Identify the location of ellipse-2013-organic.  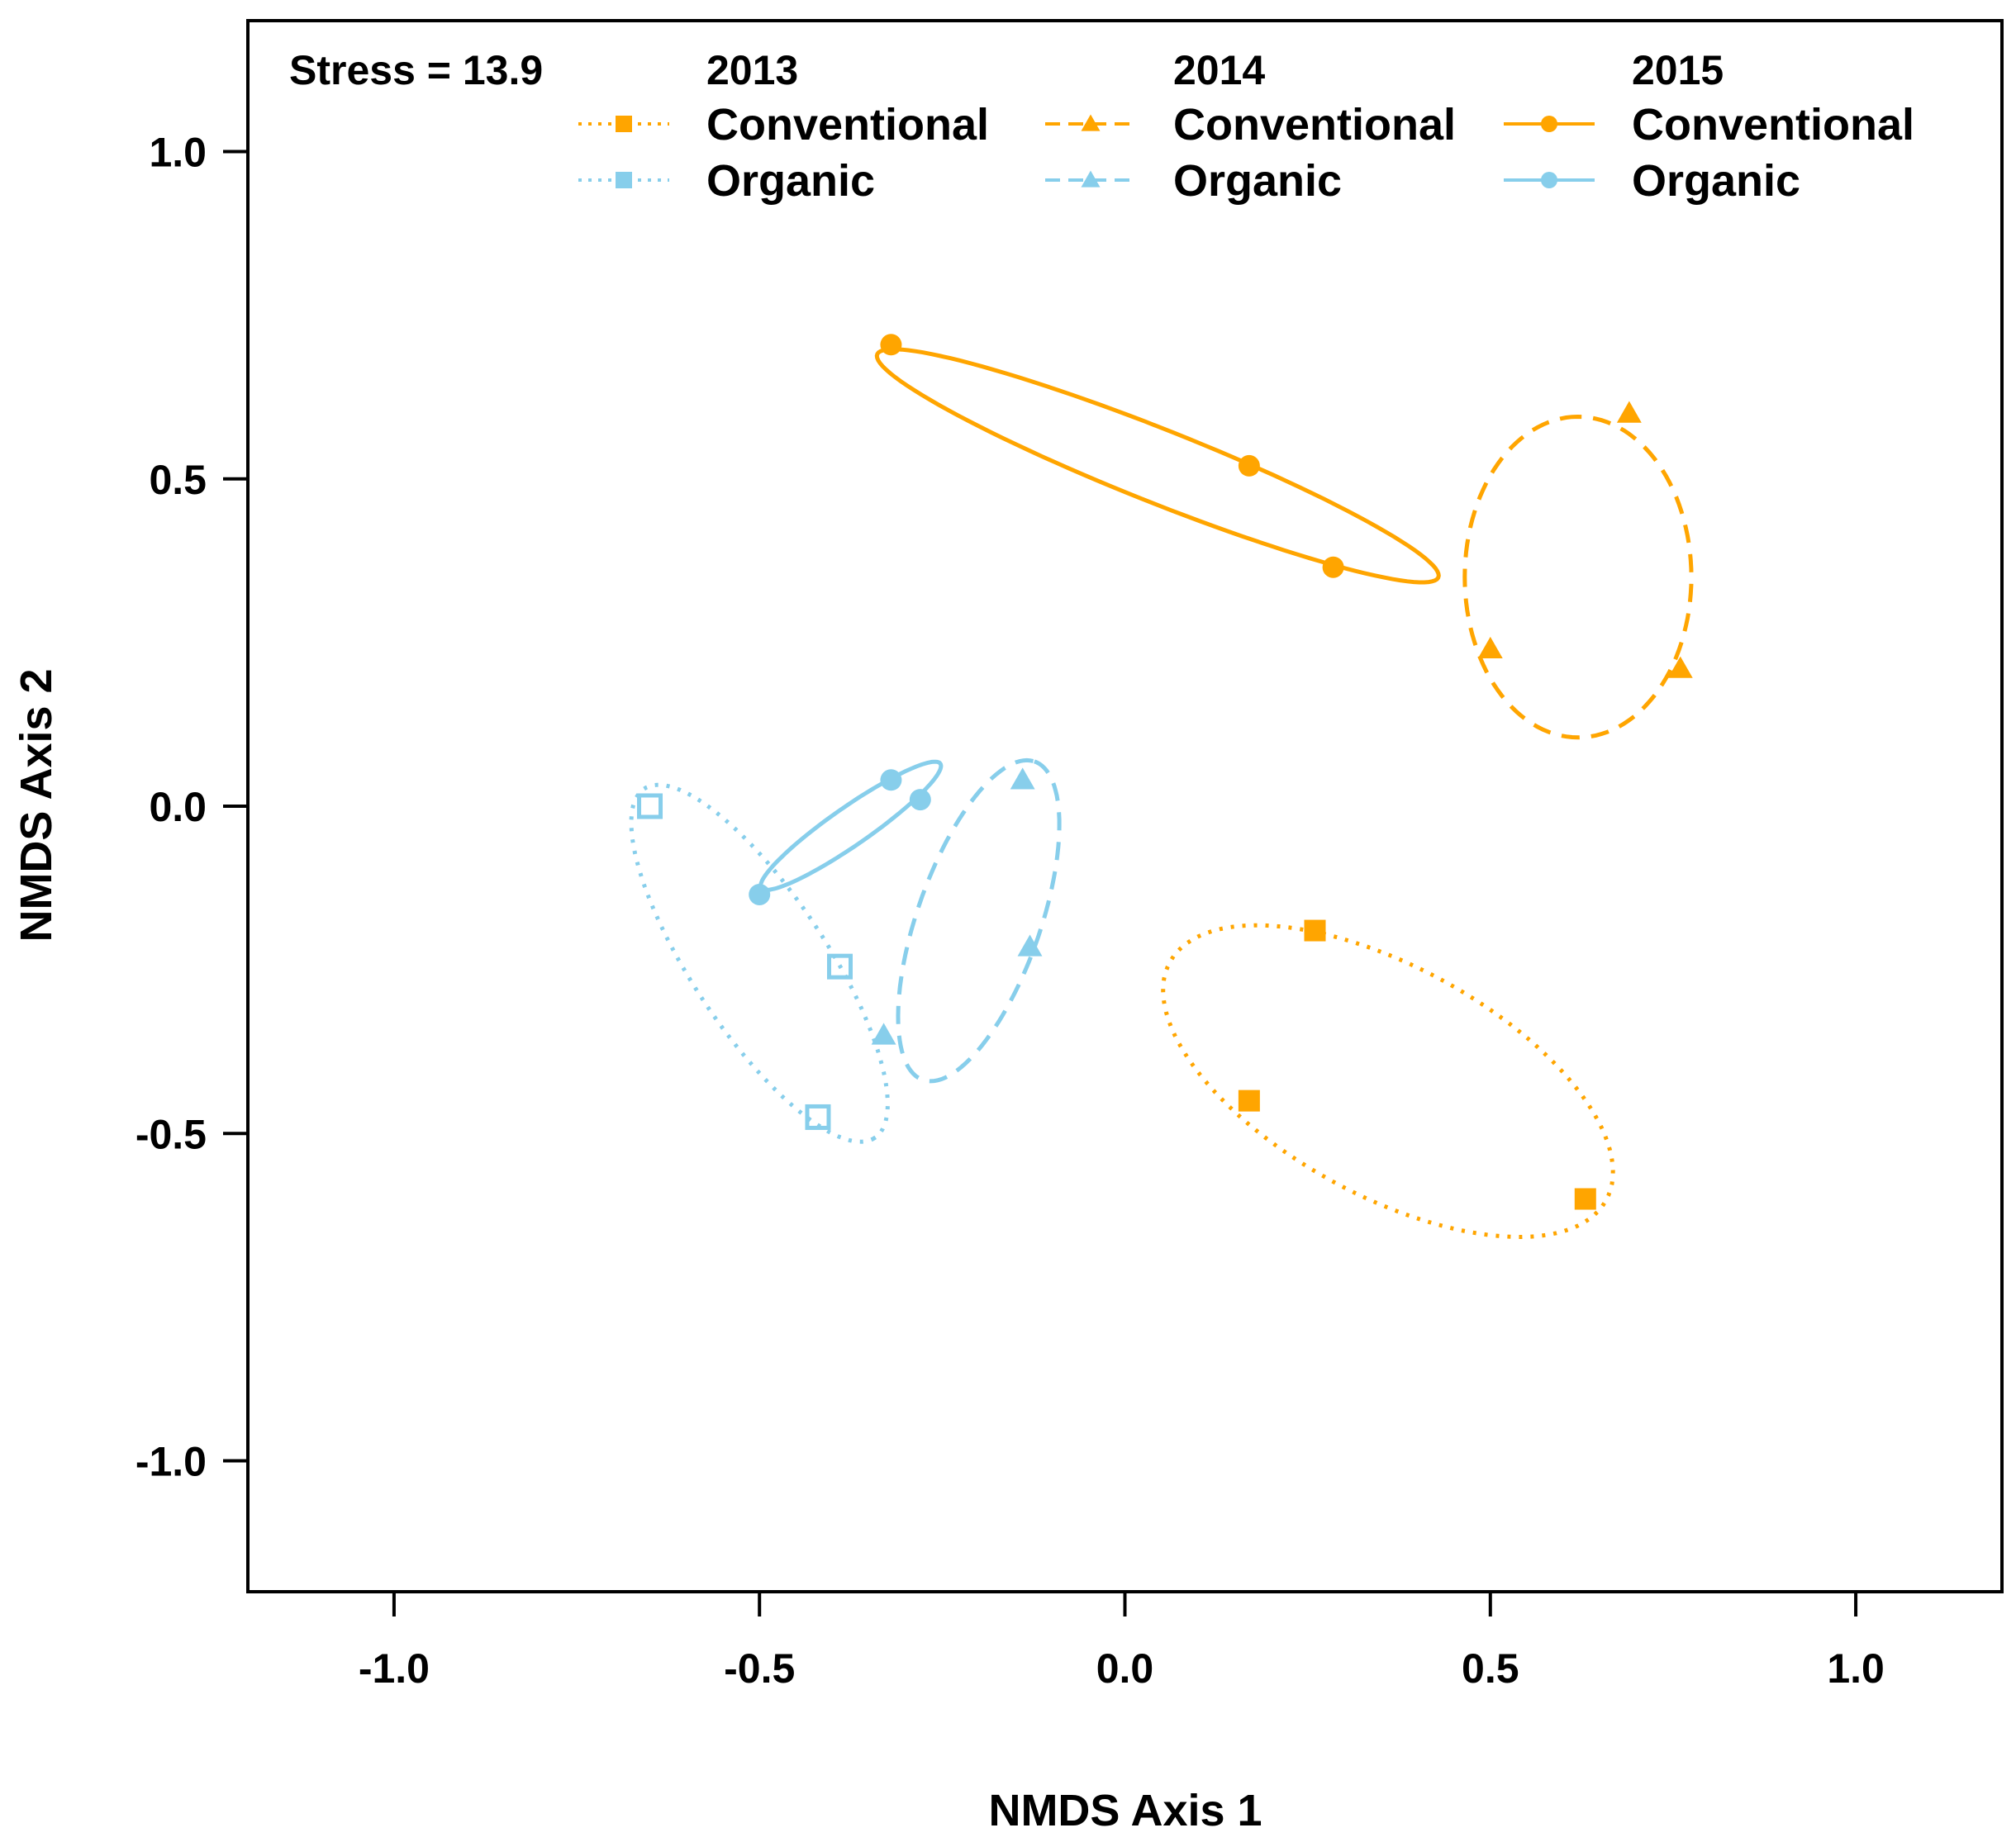
(759, 963).